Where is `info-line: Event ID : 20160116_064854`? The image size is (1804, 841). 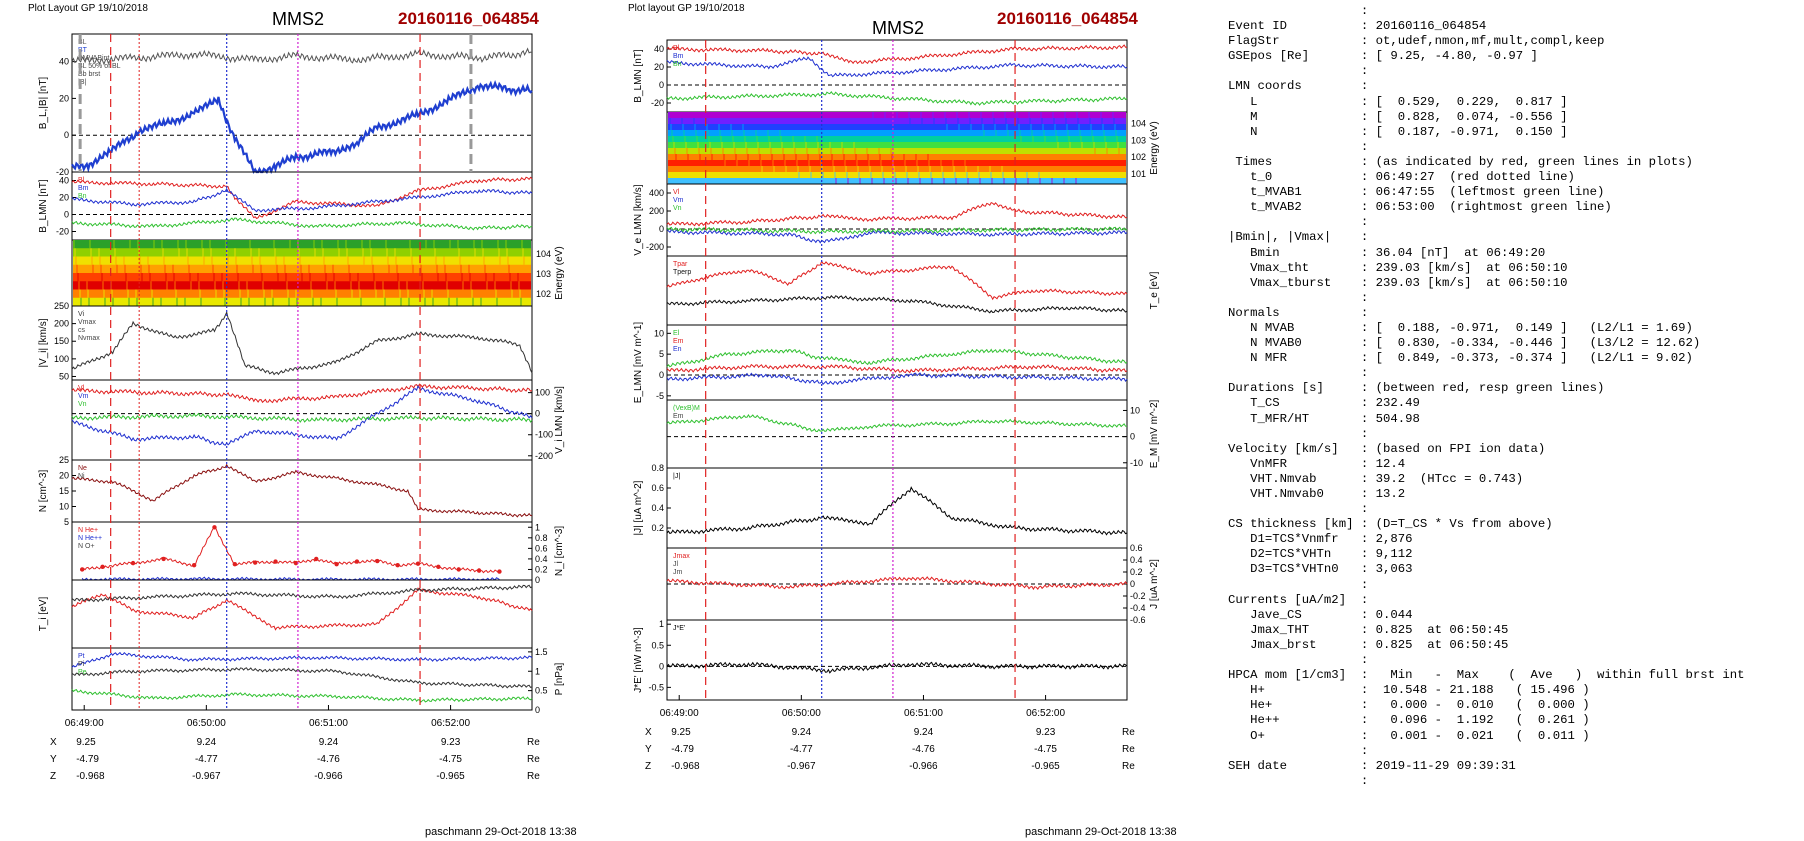 info-line: Event ID : 20160116_064854 is located at coordinates (1486, 26).